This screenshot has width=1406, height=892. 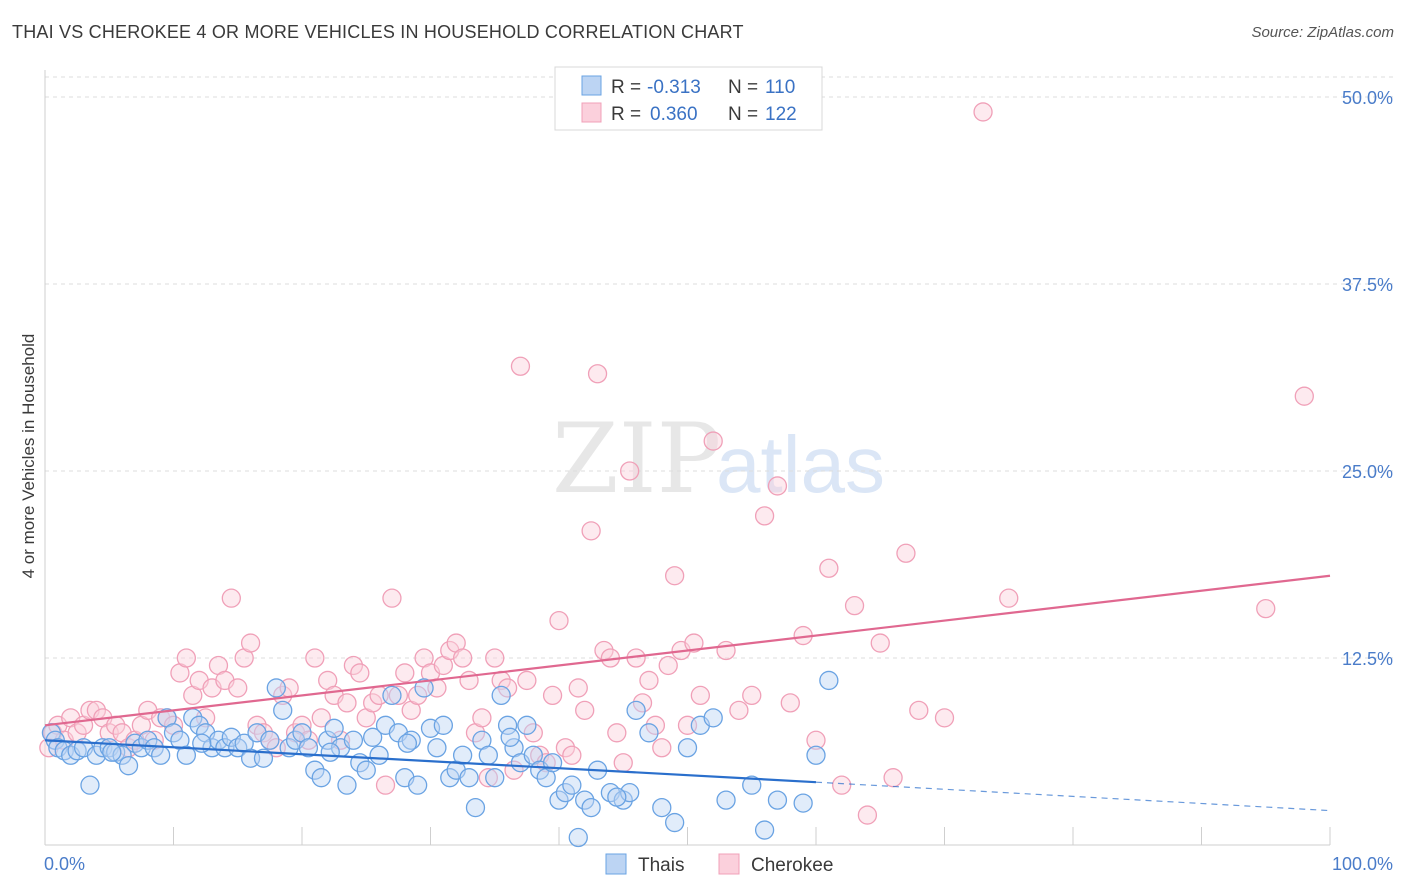 What do you see at coordinates (591, 112) in the screenshot?
I see `legend-swatch-cherokee` at bounding box center [591, 112].